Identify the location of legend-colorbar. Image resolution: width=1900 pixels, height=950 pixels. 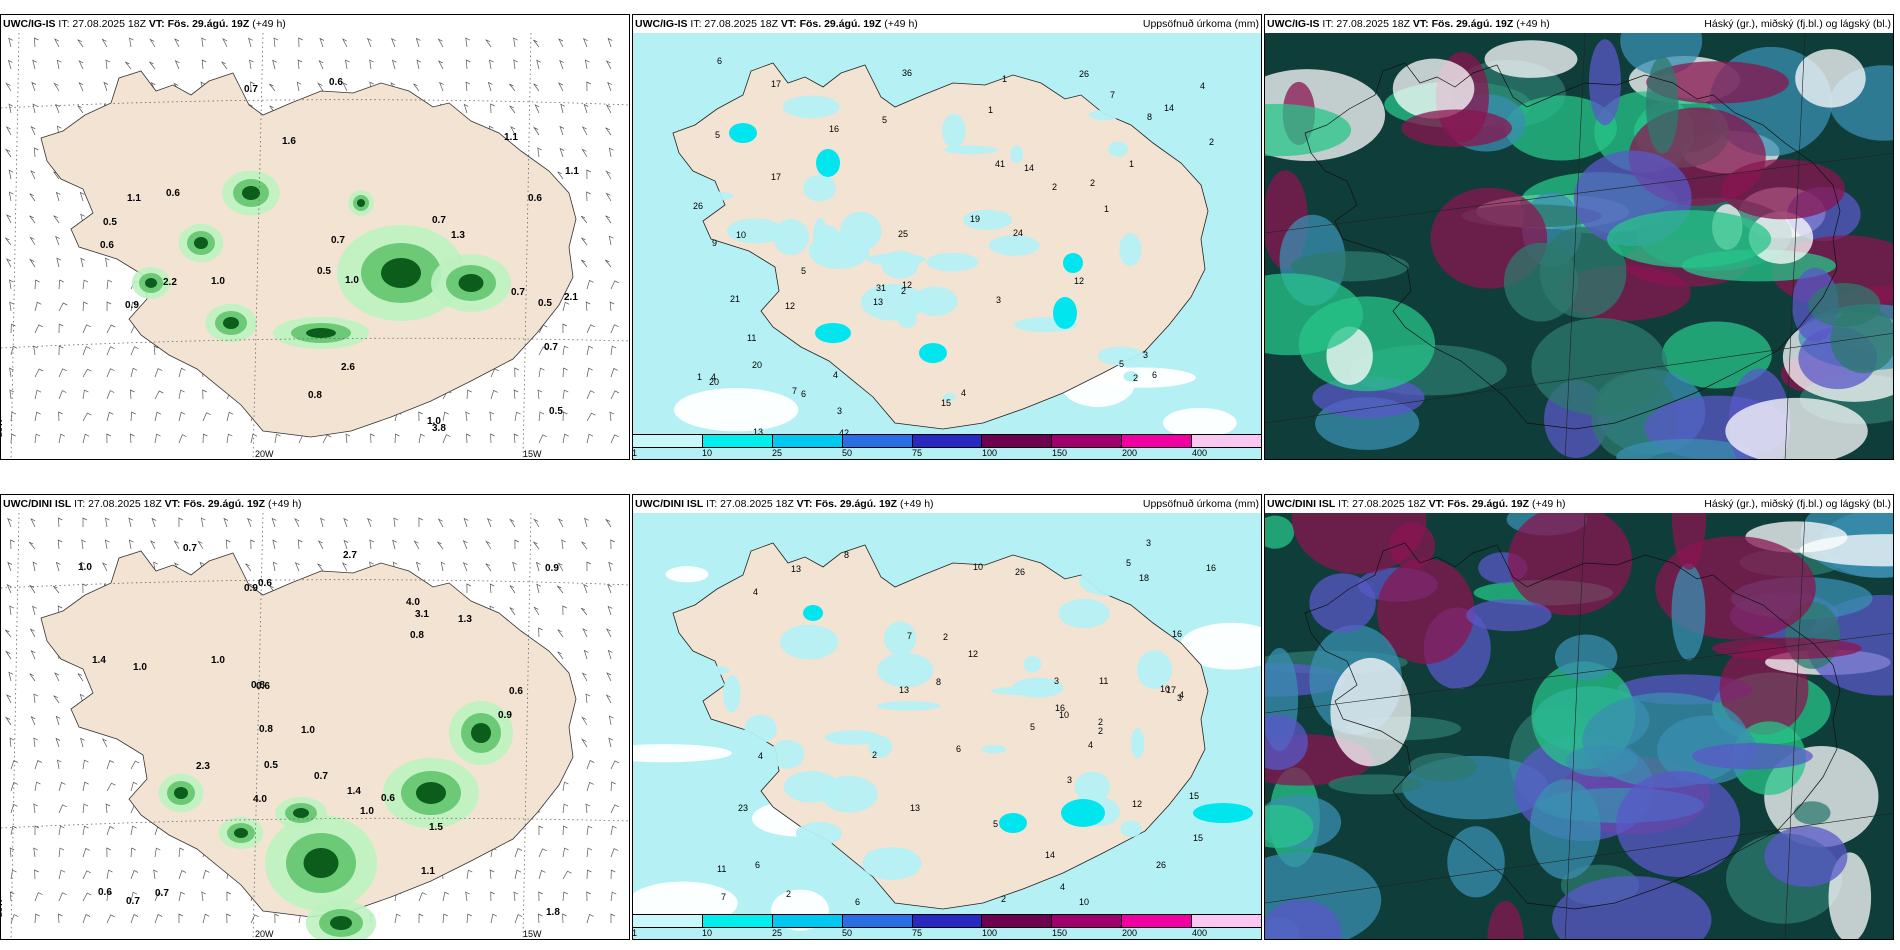
(947, 441).